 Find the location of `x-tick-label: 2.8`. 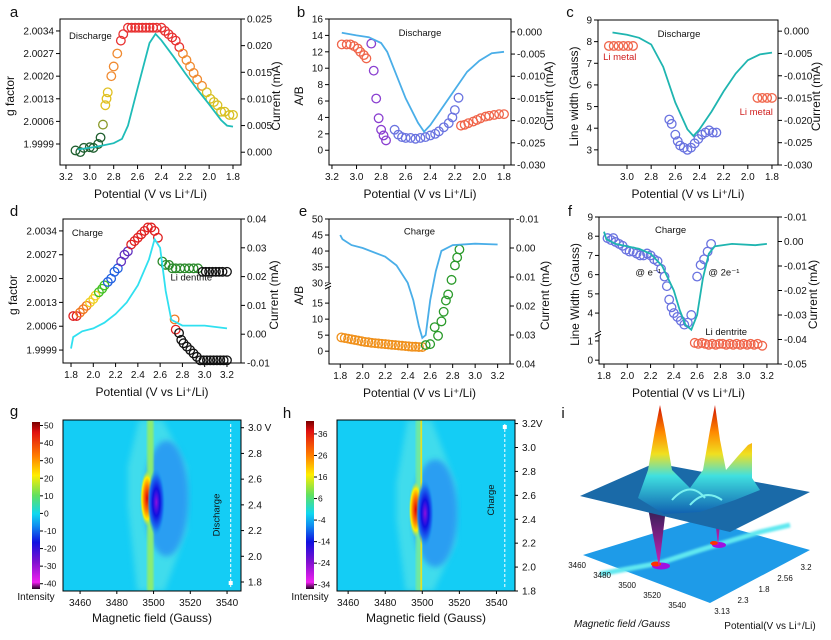

x-tick-label: 2.8 is located at coordinates (114, 177).